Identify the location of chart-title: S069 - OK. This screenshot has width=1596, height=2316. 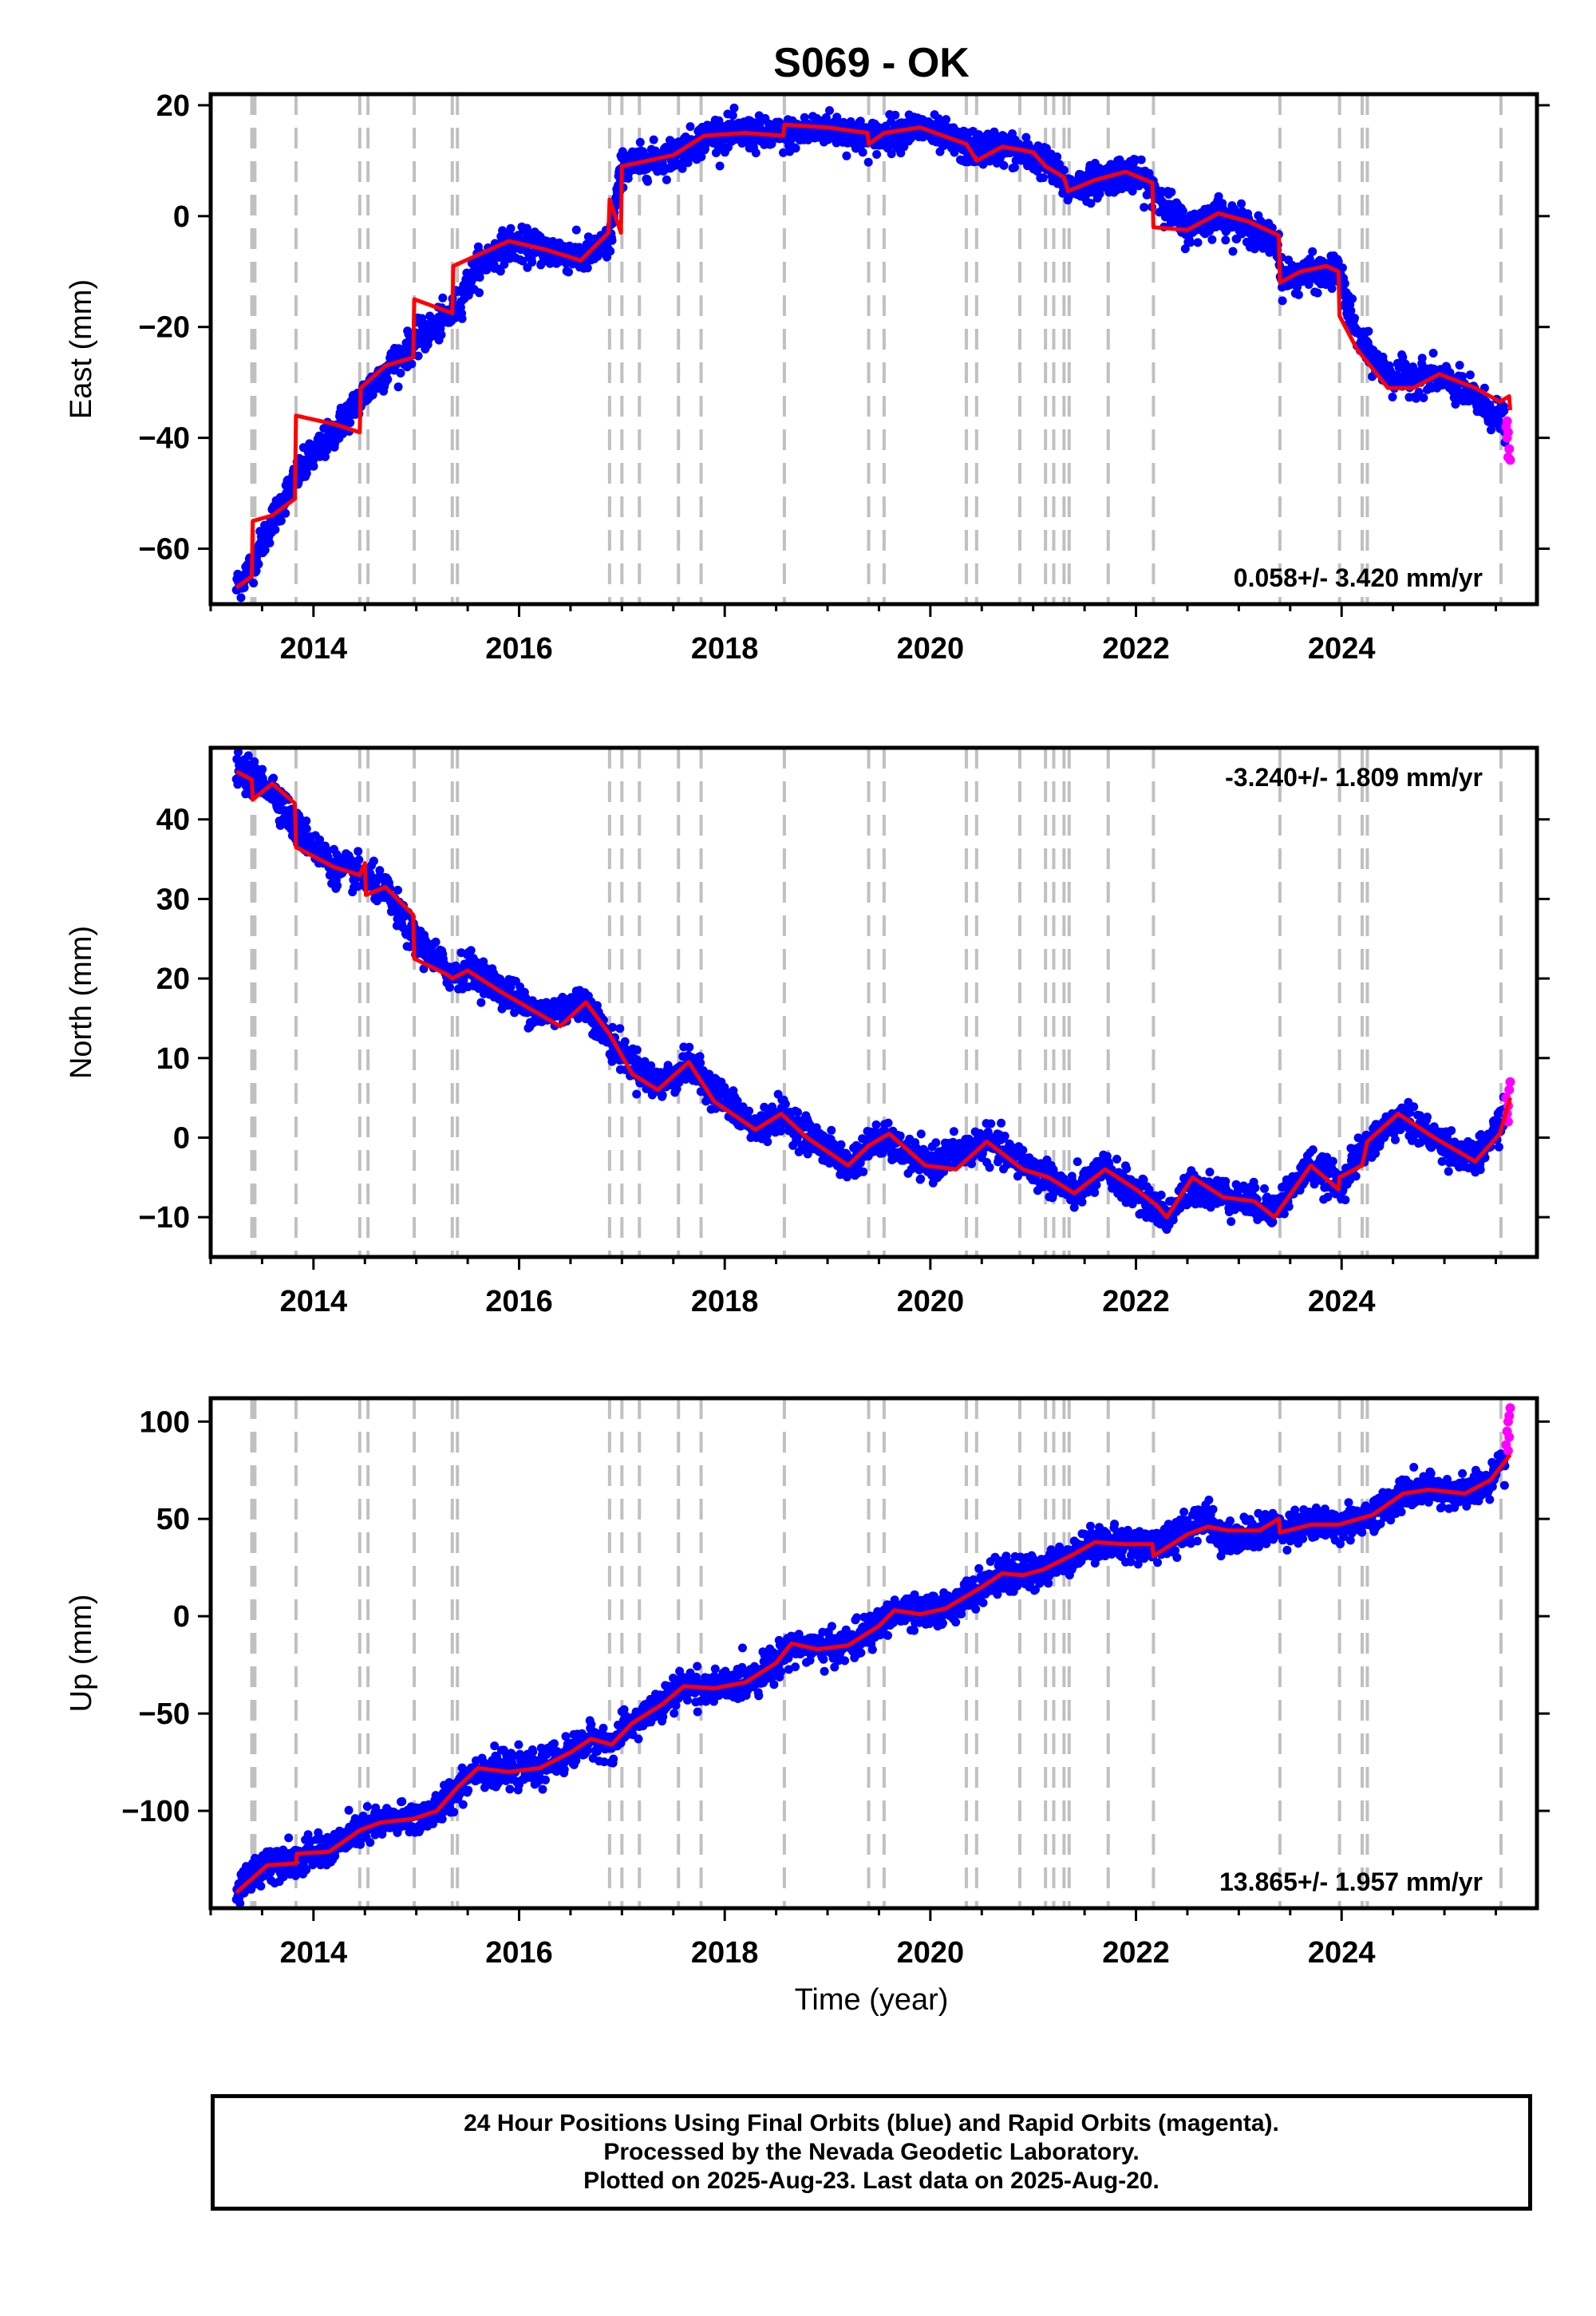
(871, 63).